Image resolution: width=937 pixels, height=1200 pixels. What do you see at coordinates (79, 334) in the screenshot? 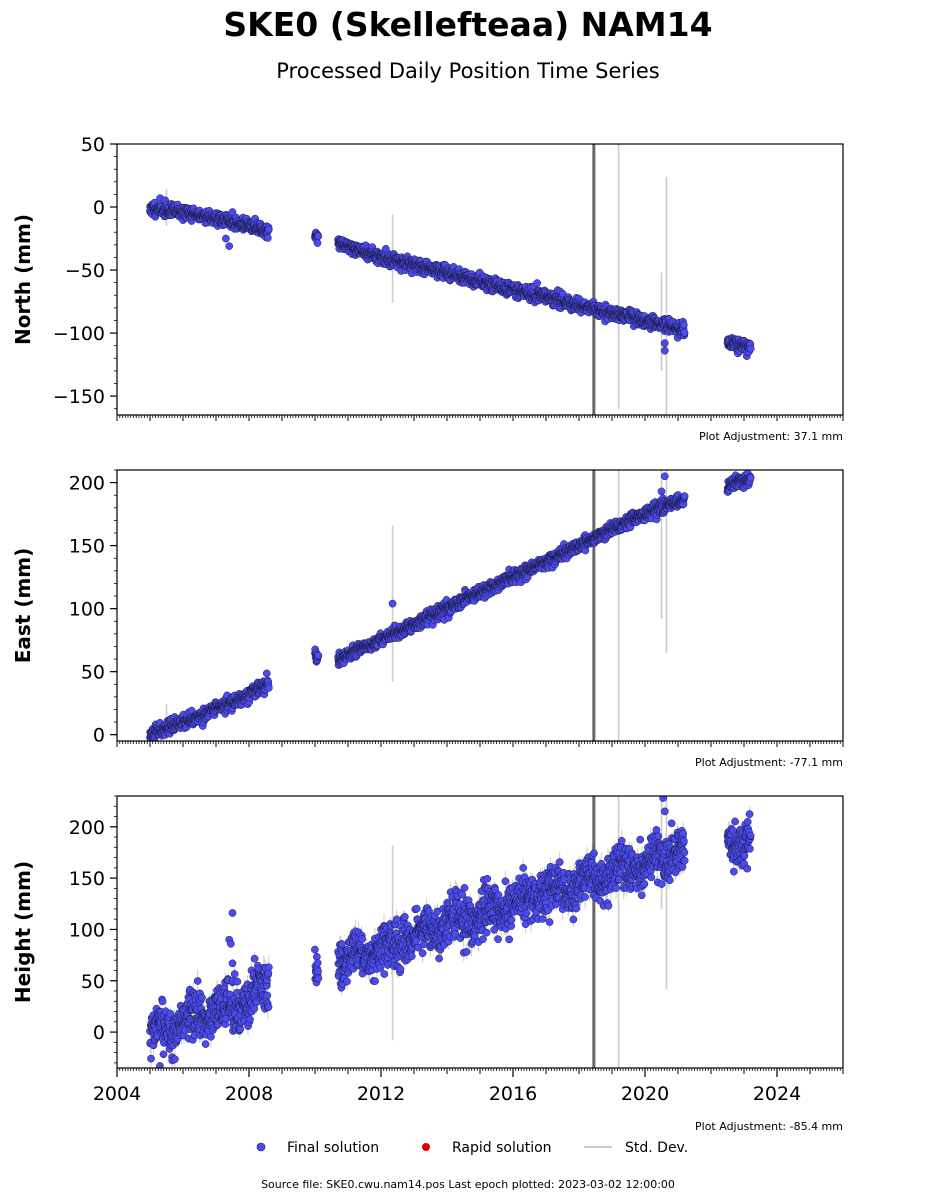
I see `y-tick-label: −100` at bounding box center [79, 334].